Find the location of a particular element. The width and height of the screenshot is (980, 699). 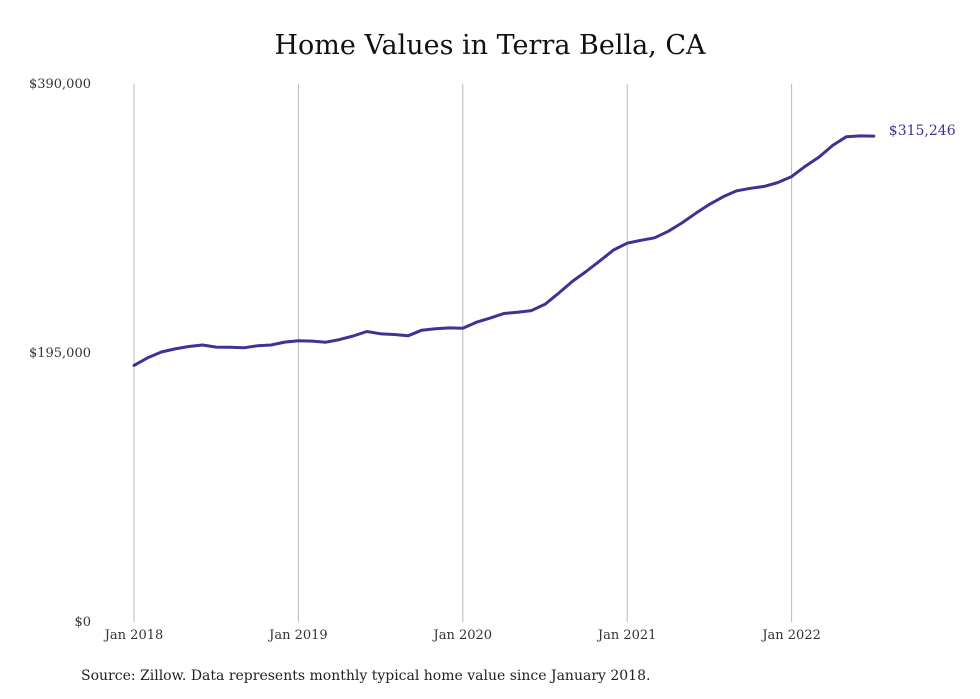

x-tick-label: Jan 2020 is located at coordinates (462, 635).